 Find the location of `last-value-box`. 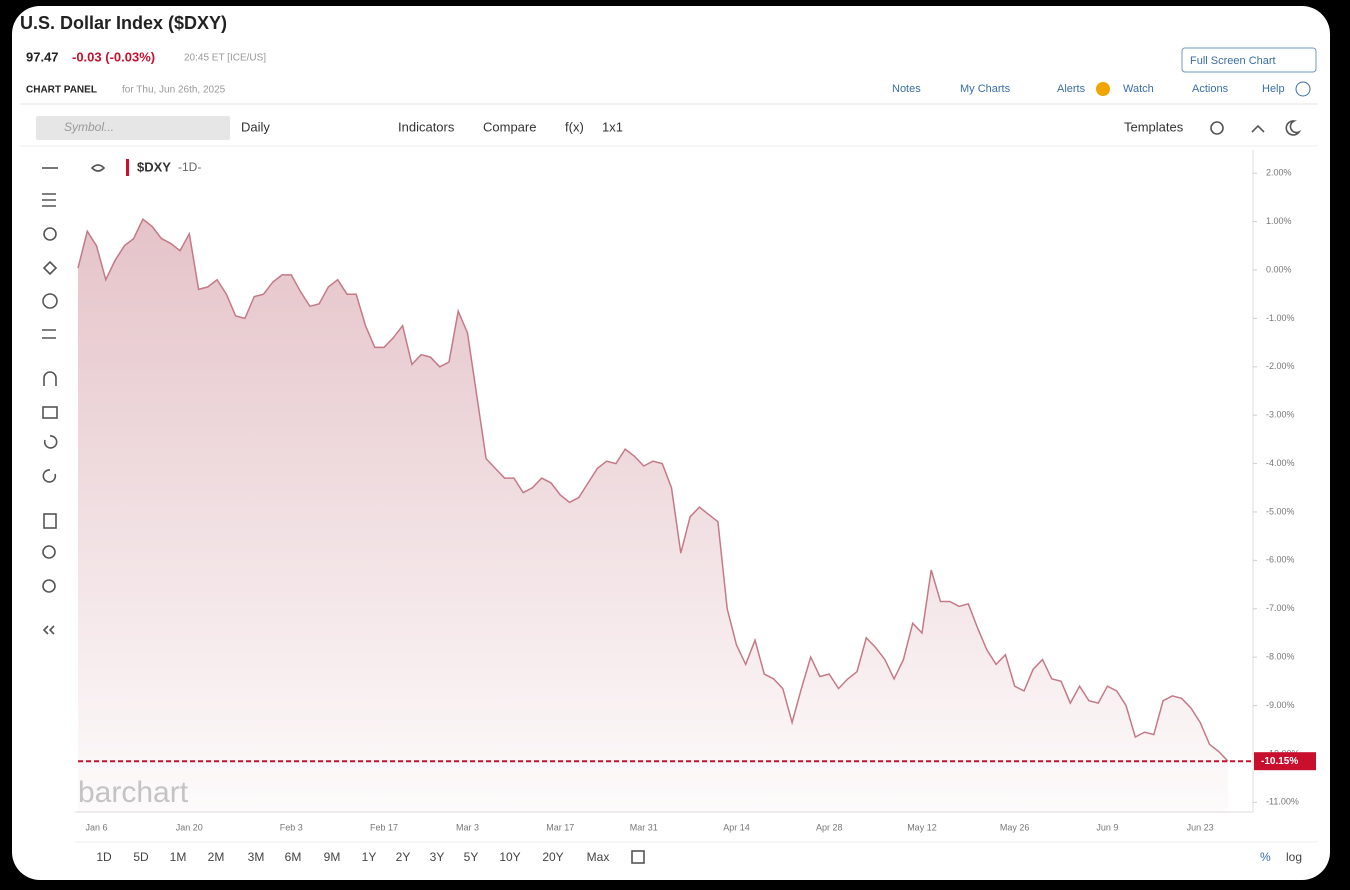

last-value-box is located at coordinates (1285, 761).